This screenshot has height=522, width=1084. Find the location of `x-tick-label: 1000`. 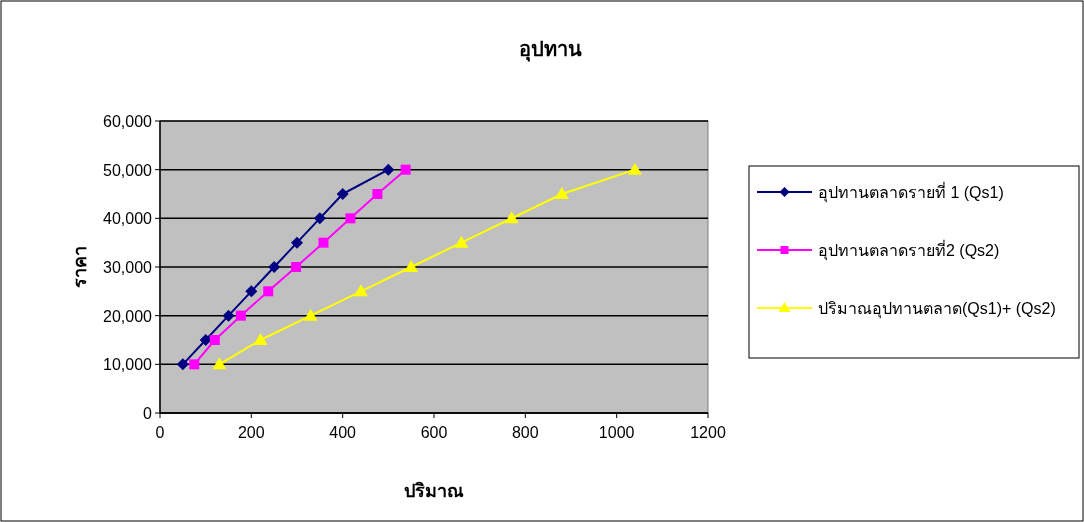

x-tick-label: 1000 is located at coordinates (616, 432).